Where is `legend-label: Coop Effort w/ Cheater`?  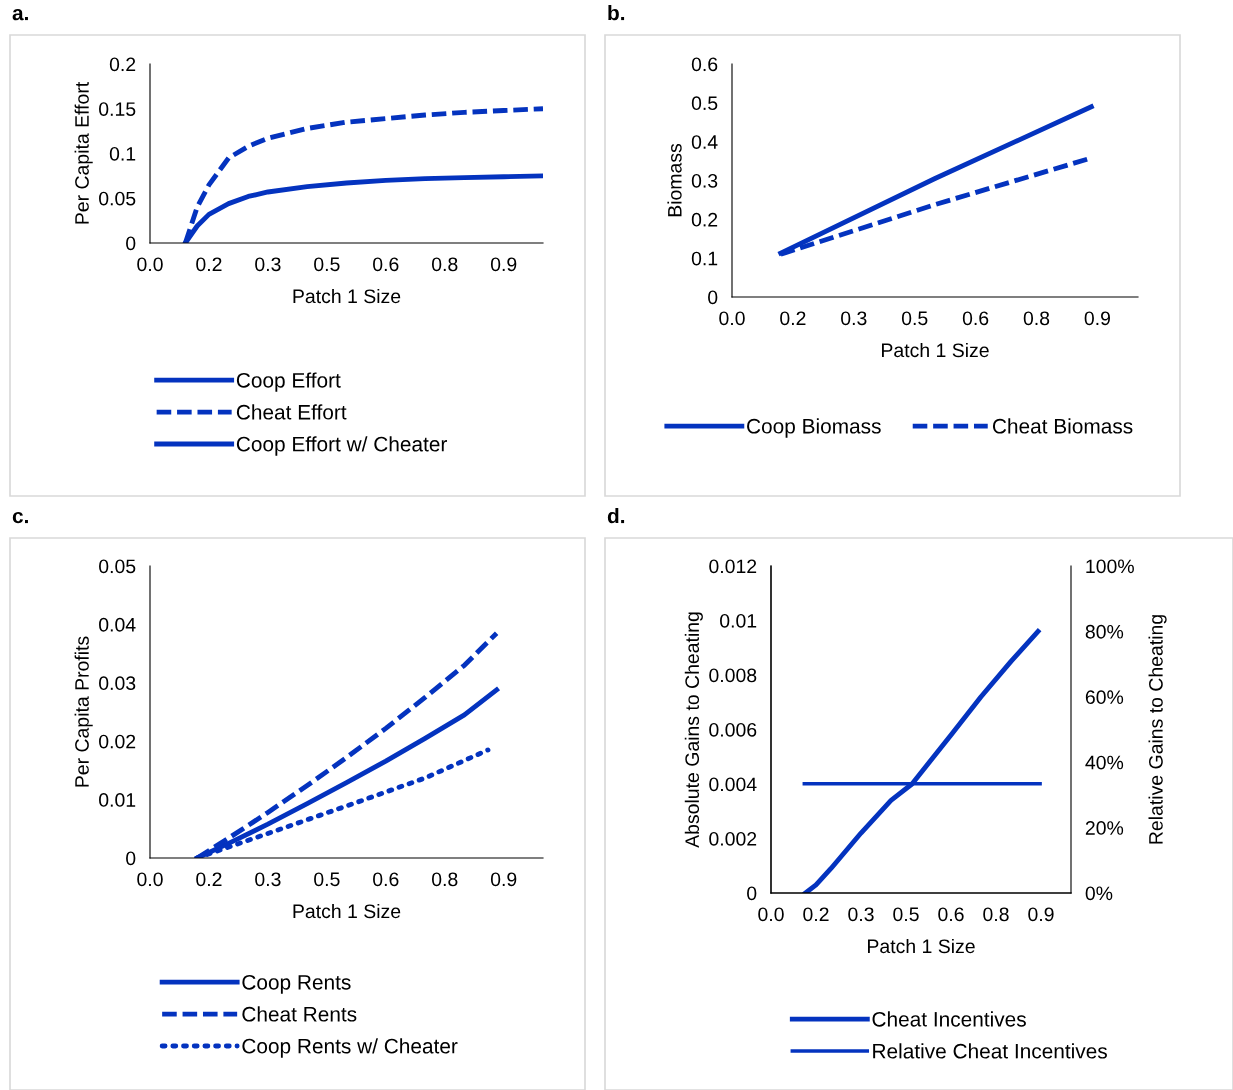 legend-label: Coop Effort w/ Cheater is located at coordinates (342, 446).